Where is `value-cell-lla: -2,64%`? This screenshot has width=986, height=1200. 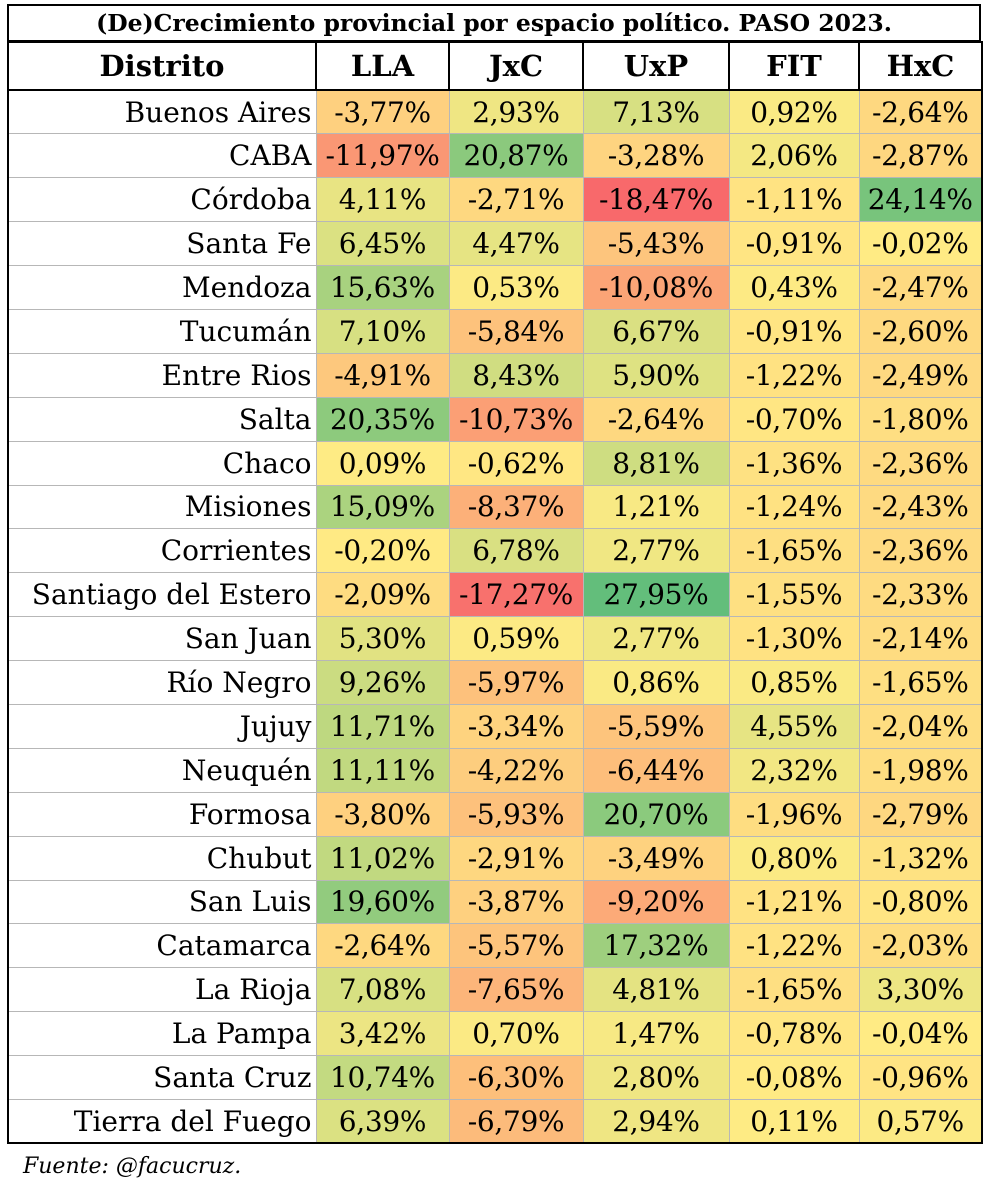 value-cell-lla: -2,64% is located at coordinates (382, 946).